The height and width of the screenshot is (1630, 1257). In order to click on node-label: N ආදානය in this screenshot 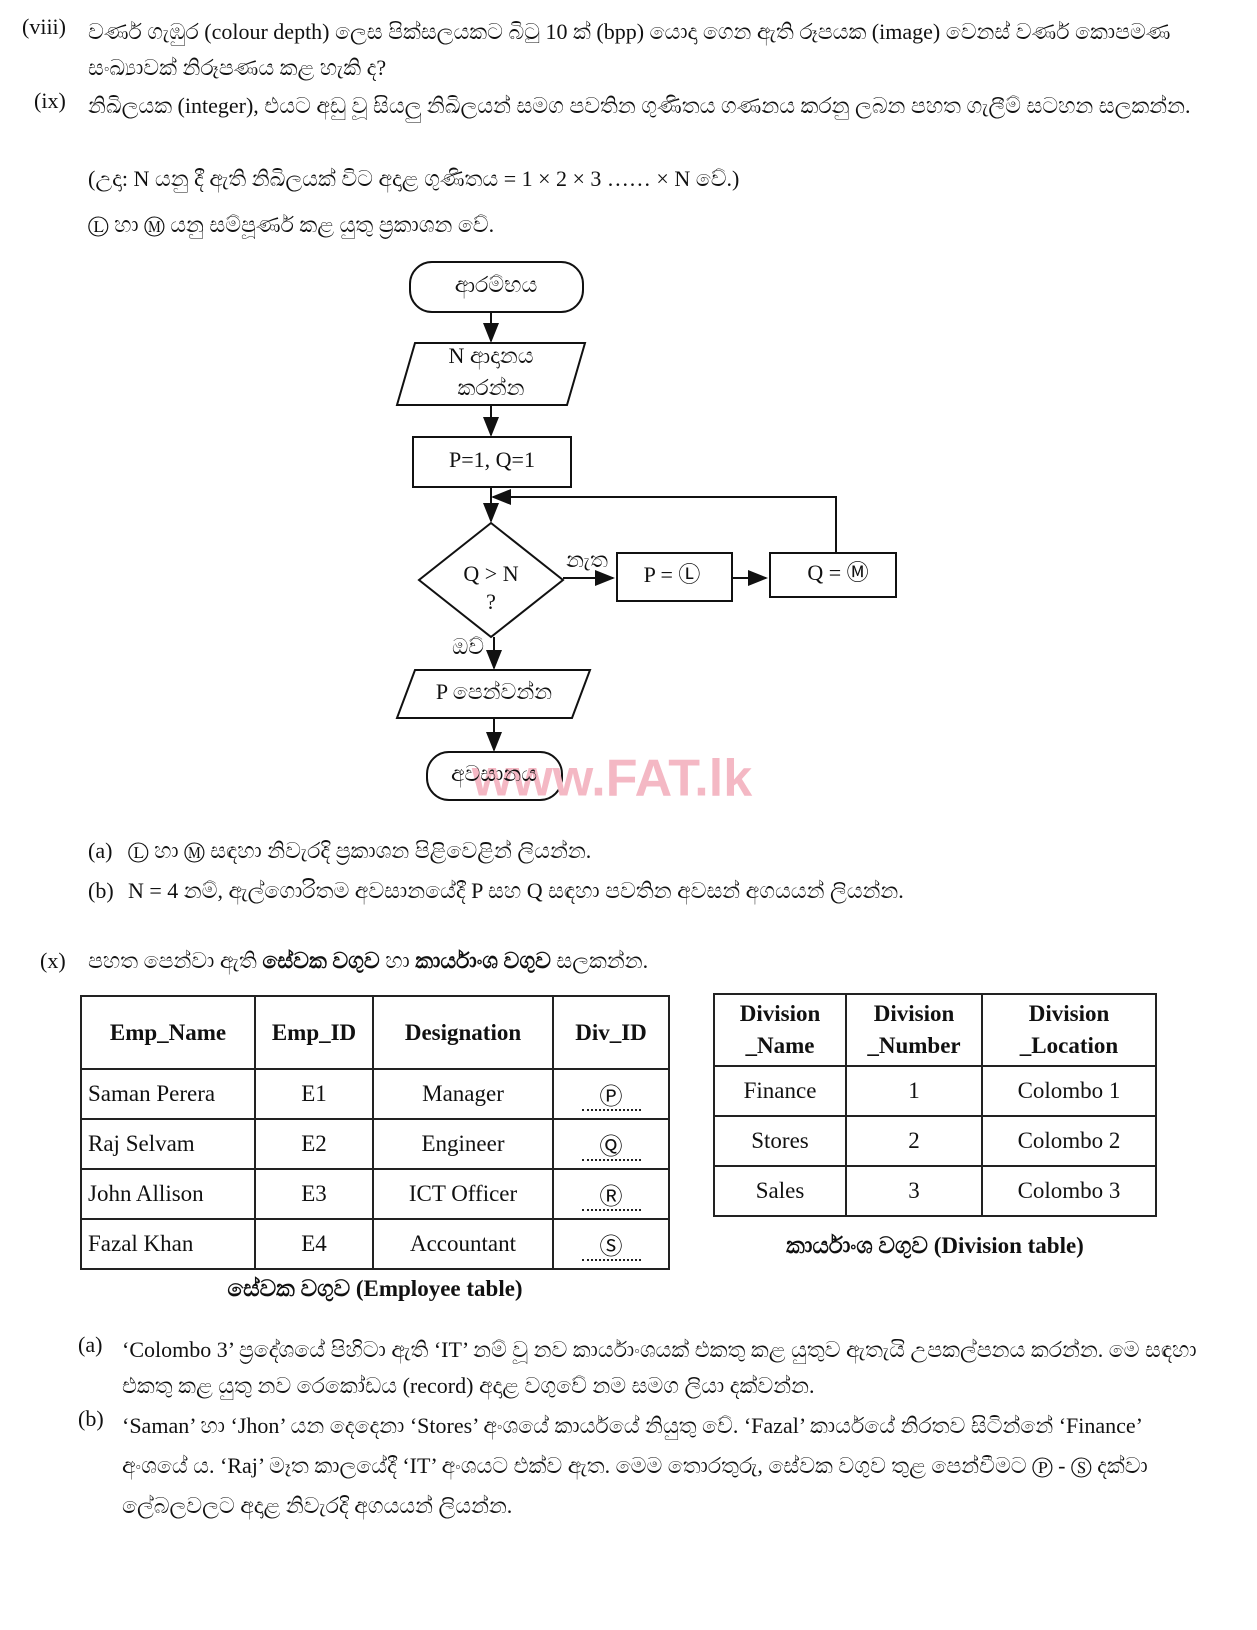, I will do `click(490, 356)`.